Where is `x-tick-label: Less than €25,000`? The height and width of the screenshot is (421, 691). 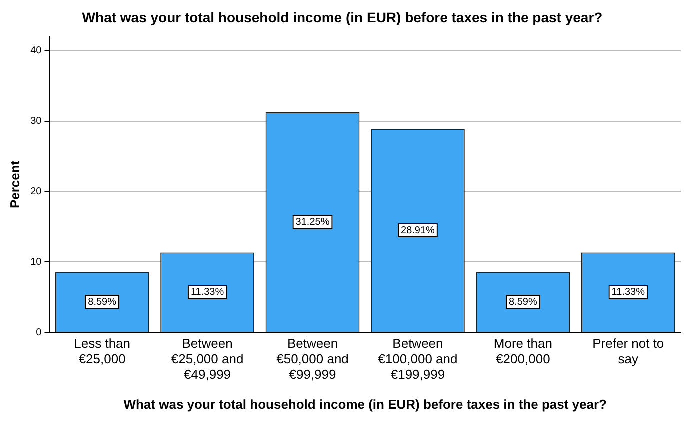 x-tick-label: Less than €25,000 is located at coordinates (102, 351).